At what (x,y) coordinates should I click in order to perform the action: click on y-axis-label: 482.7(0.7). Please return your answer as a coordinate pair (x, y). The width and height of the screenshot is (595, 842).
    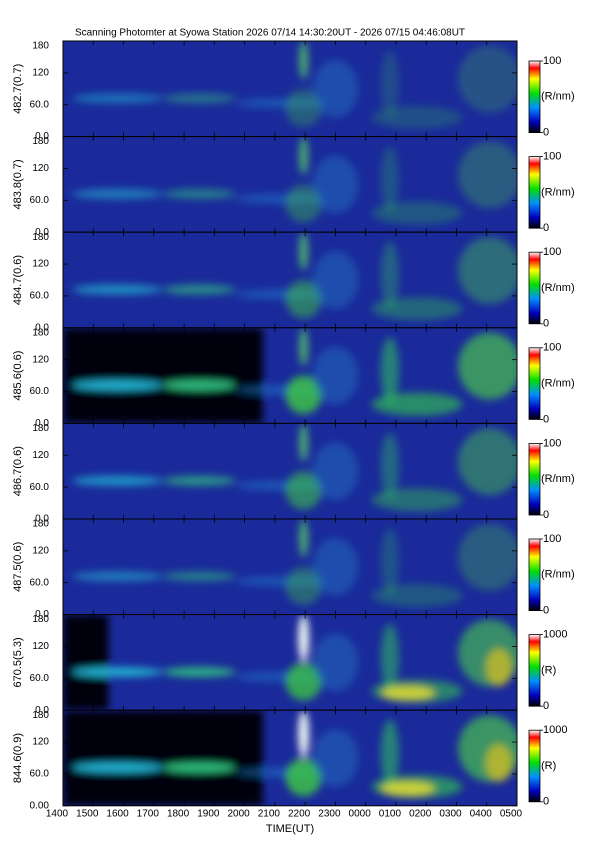
    Looking at the image, I should click on (18, 89).